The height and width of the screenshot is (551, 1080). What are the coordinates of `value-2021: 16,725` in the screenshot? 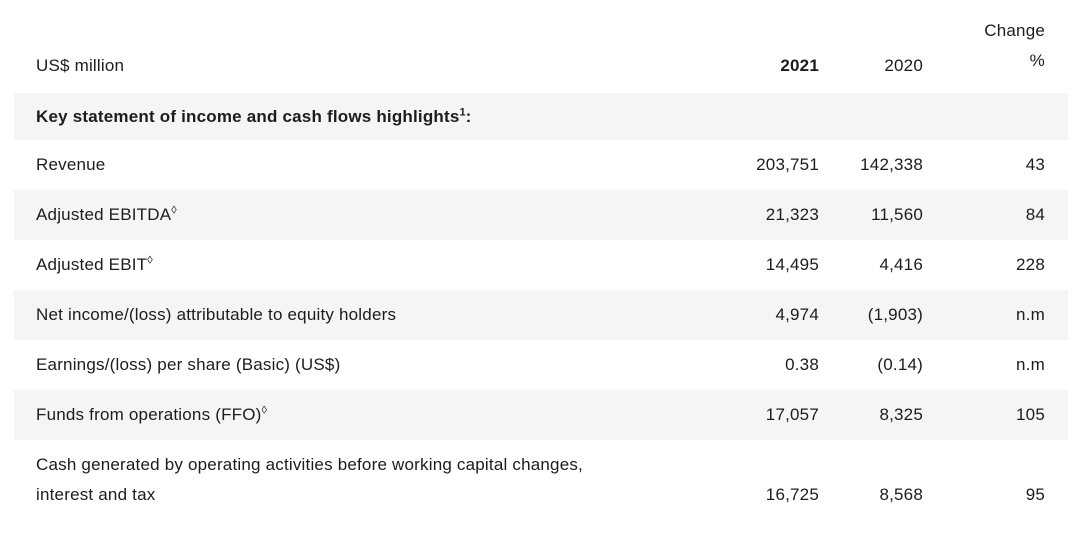 It's located at (792, 494).